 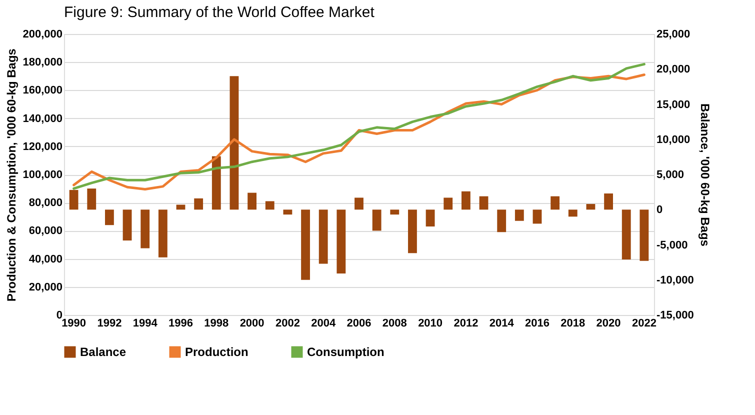 What do you see at coordinates (42, 146) in the screenshot?
I see `y-tick-label: 120,000` at bounding box center [42, 146].